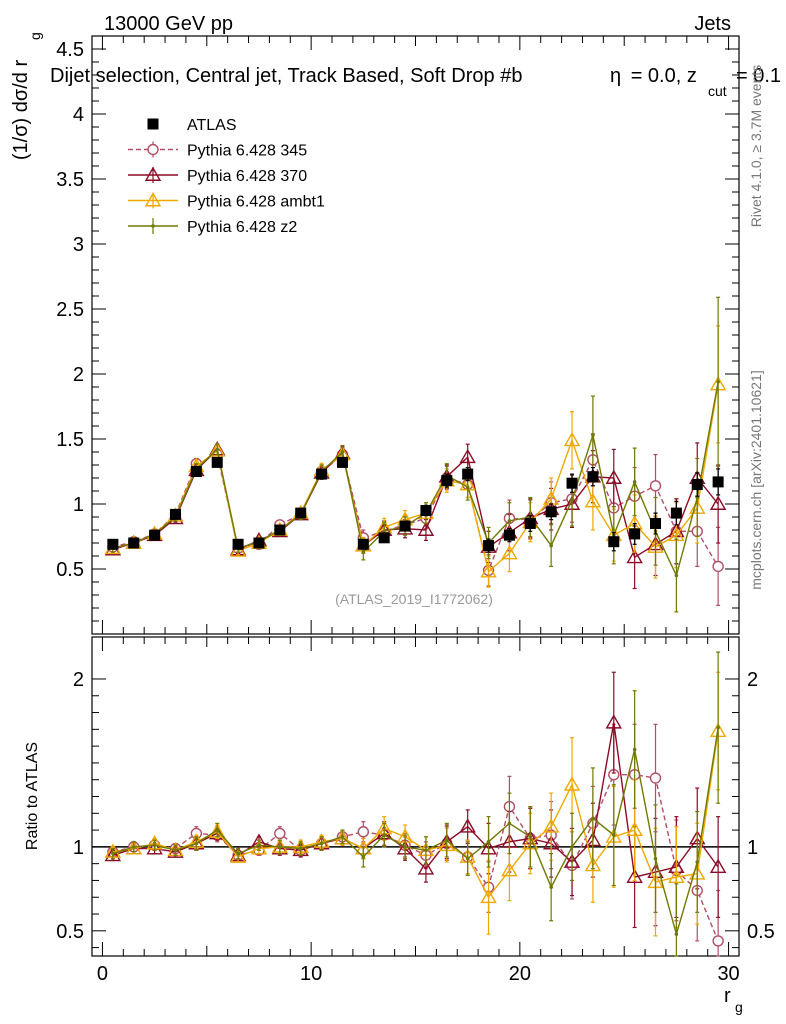 The height and width of the screenshot is (1024, 786). What do you see at coordinates (739, 1007) in the screenshot?
I see `ratio-xlabel-sub: g` at bounding box center [739, 1007].